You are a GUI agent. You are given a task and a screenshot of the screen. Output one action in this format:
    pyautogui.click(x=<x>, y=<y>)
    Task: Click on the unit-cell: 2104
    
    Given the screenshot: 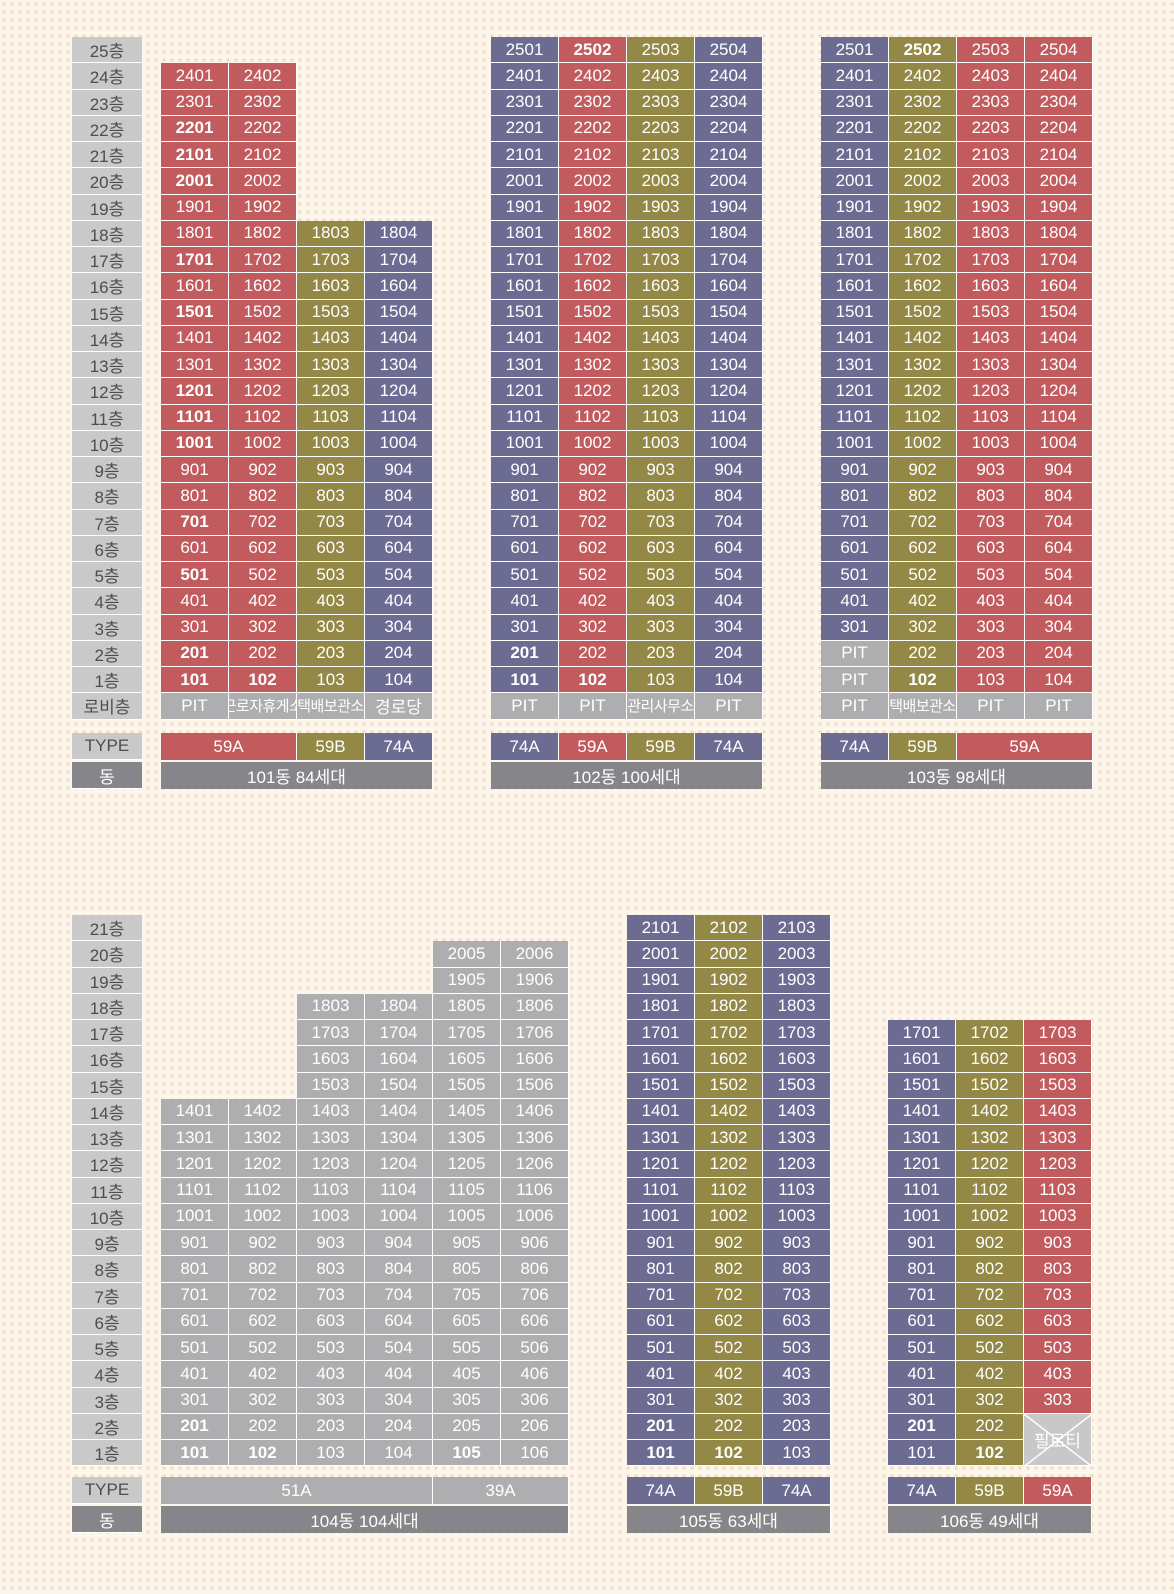 What is the action you would take?
    pyautogui.click(x=729, y=155)
    